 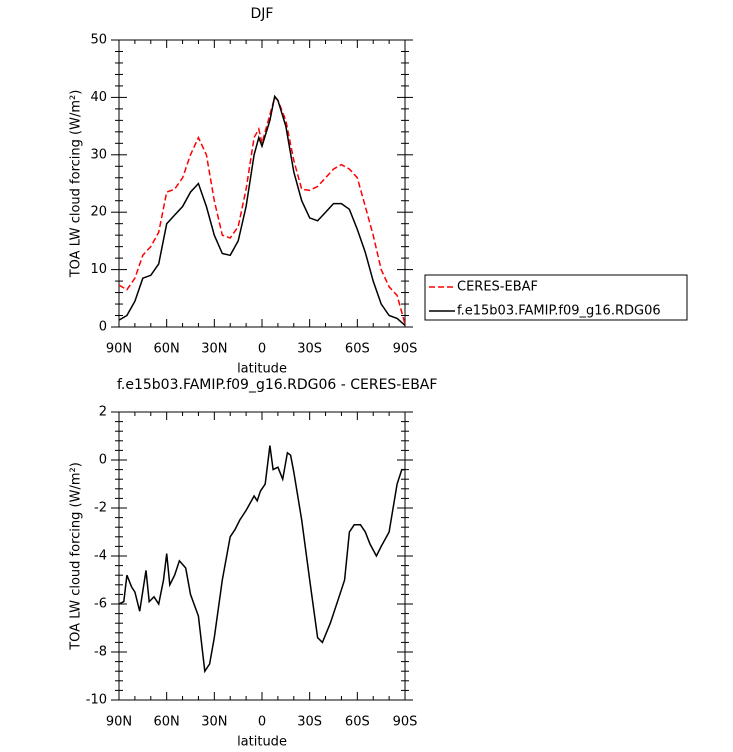 What do you see at coordinates (497, 287) in the screenshot?
I see `legend-label: CERES-EBAF` at bounding box center [497, 287].